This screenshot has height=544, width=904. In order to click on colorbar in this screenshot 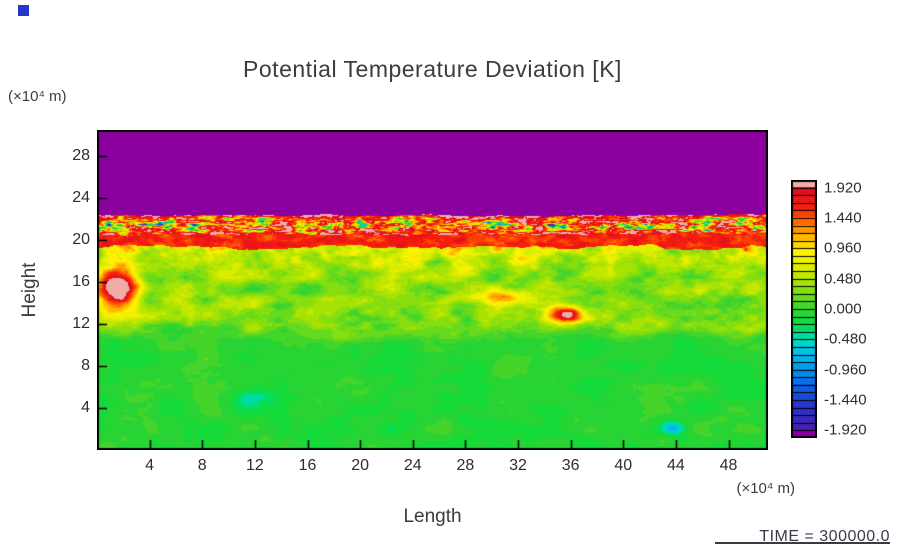, I will do `click(804, 309)`.